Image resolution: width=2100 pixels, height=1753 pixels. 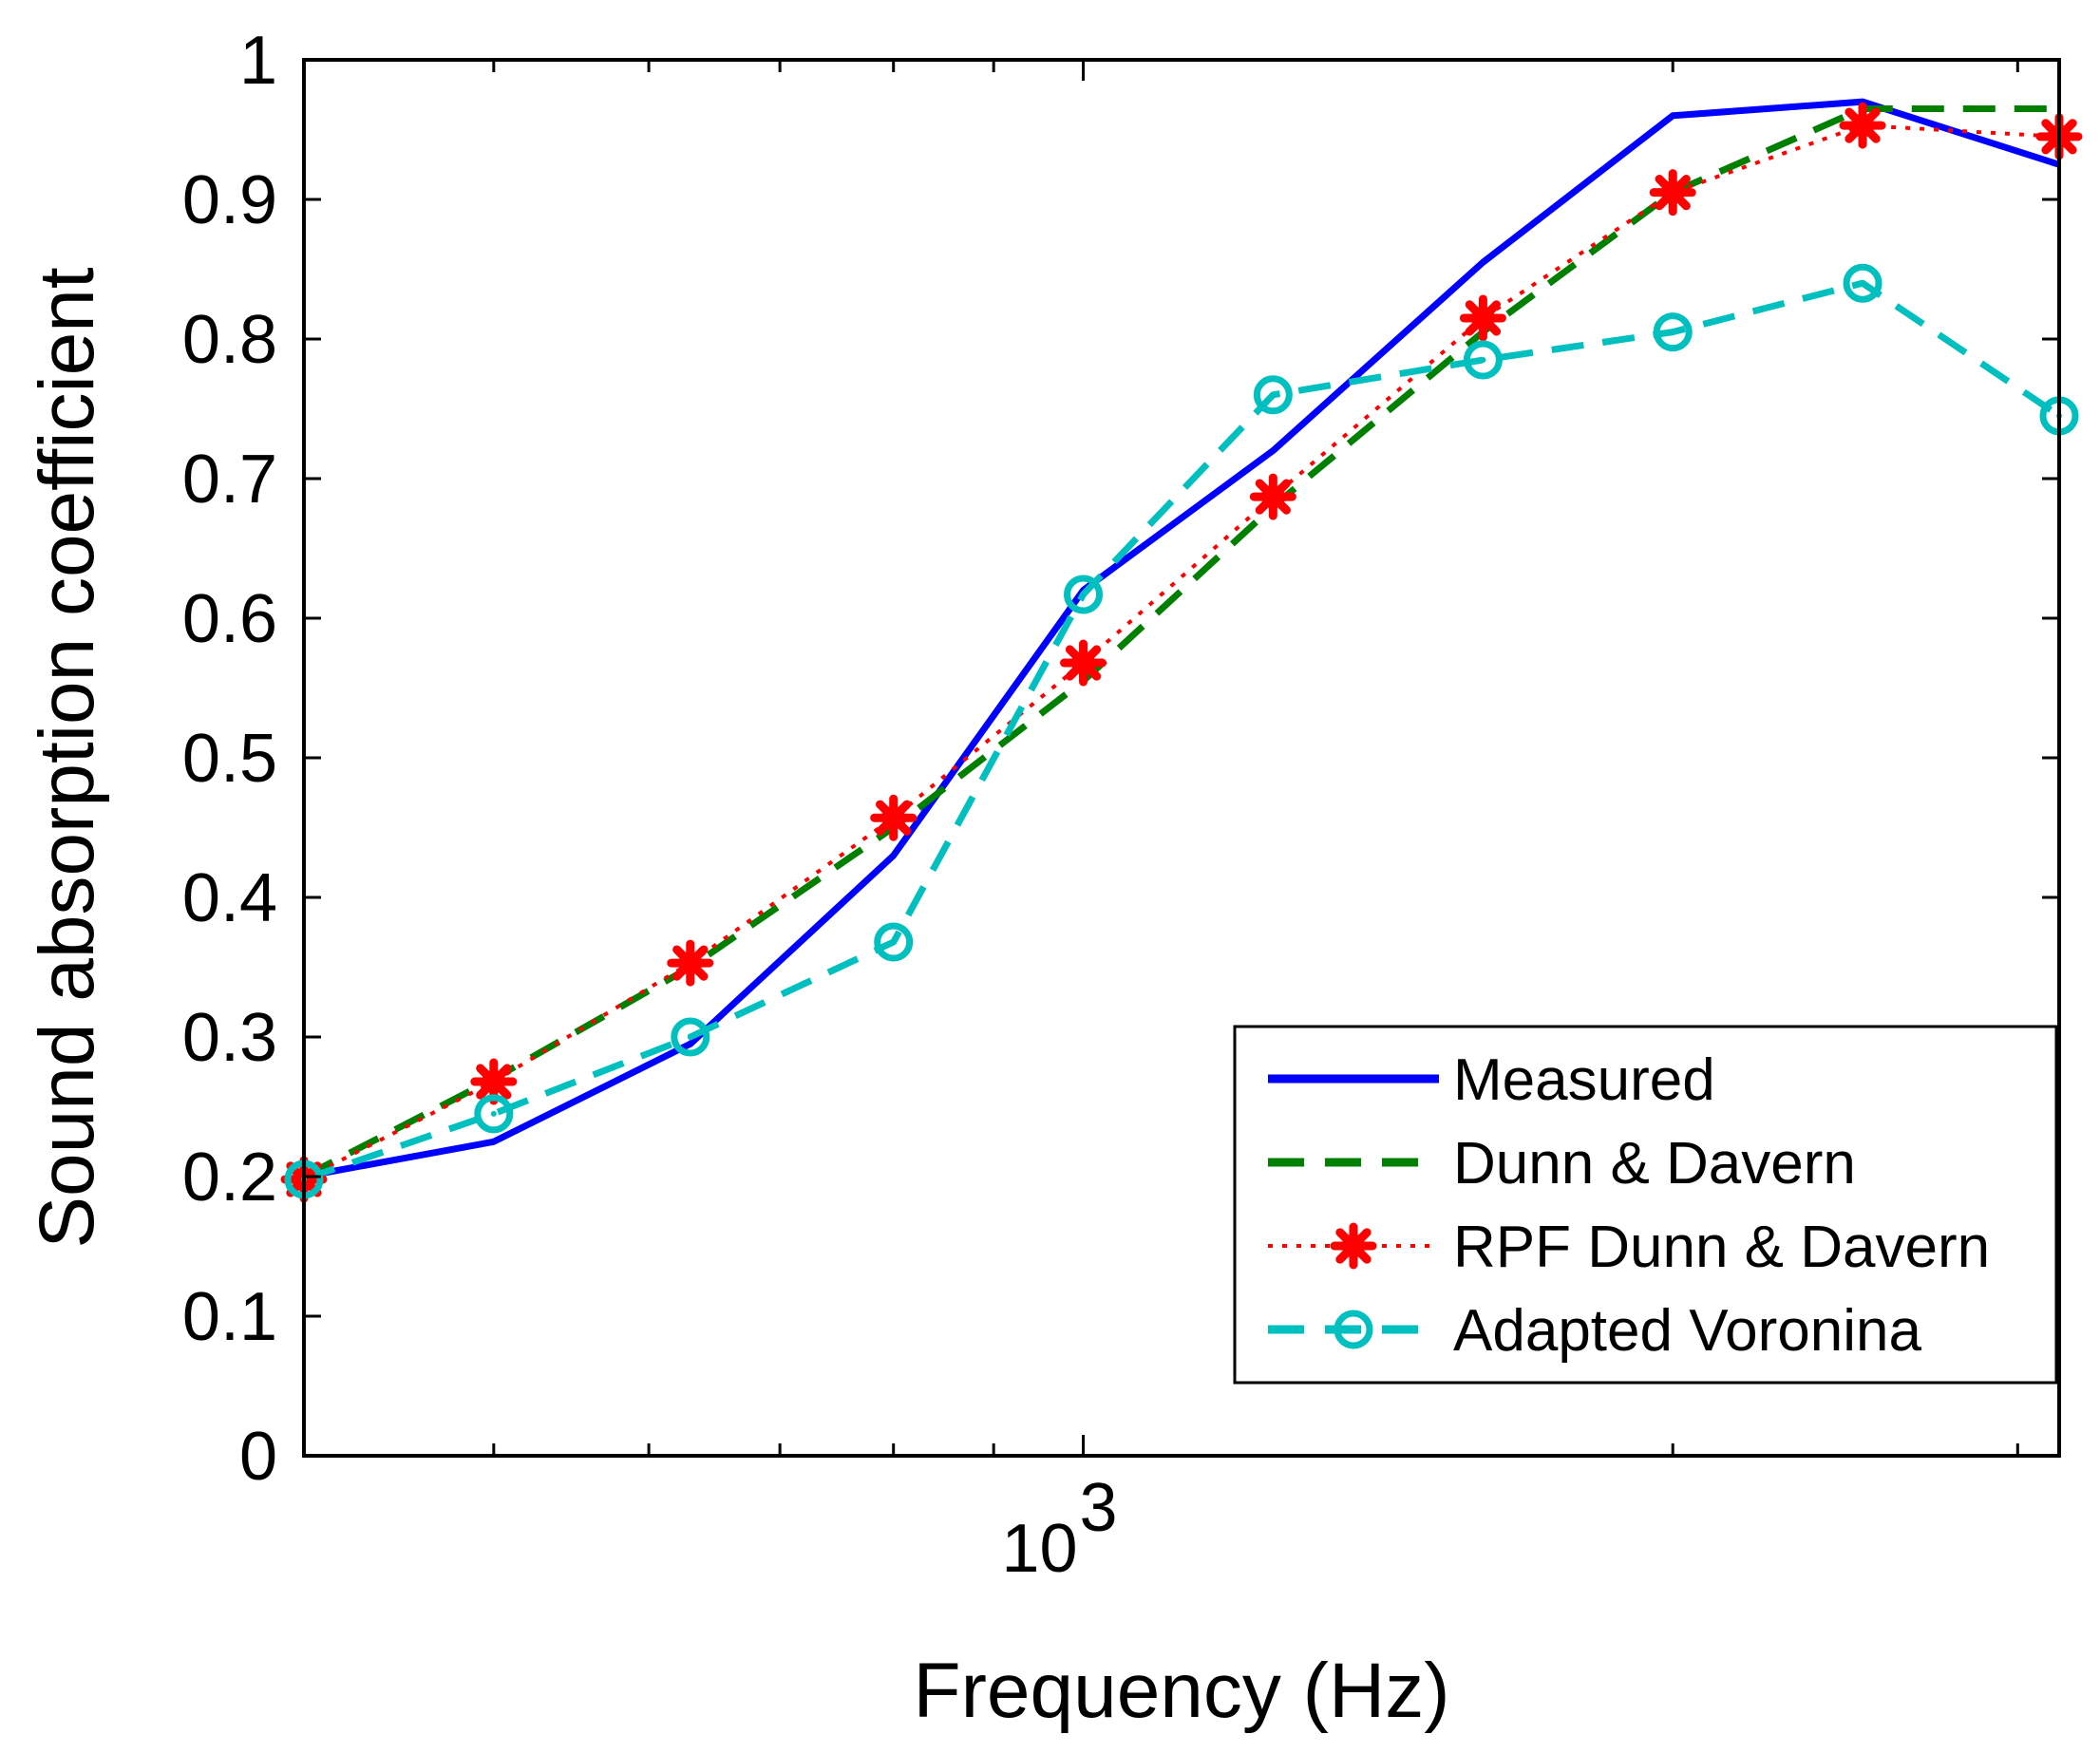 What do you see at coordinates (230, 340) in the screenshot?
I see `y-tick-label: 0.8` at bounding box center [230, 340].